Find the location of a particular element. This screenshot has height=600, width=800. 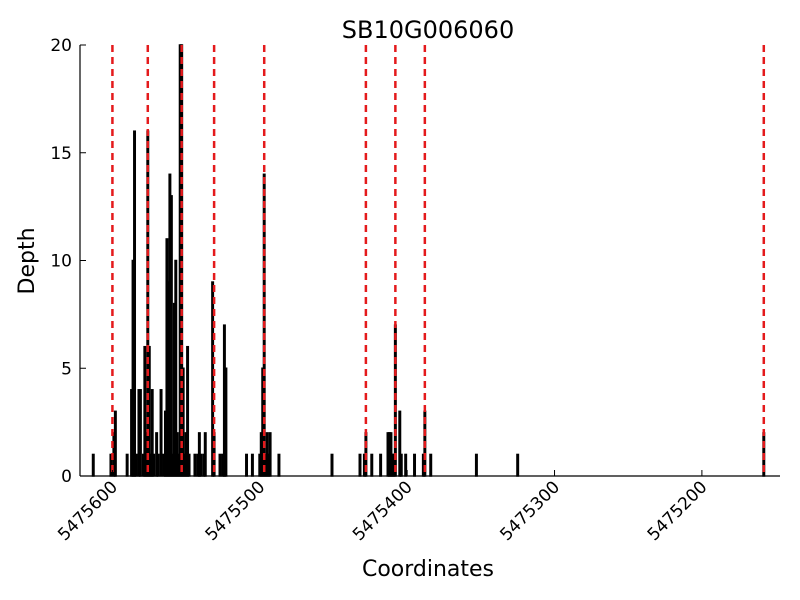

y-axis-label: Depth is located at coordinates (27, 260).